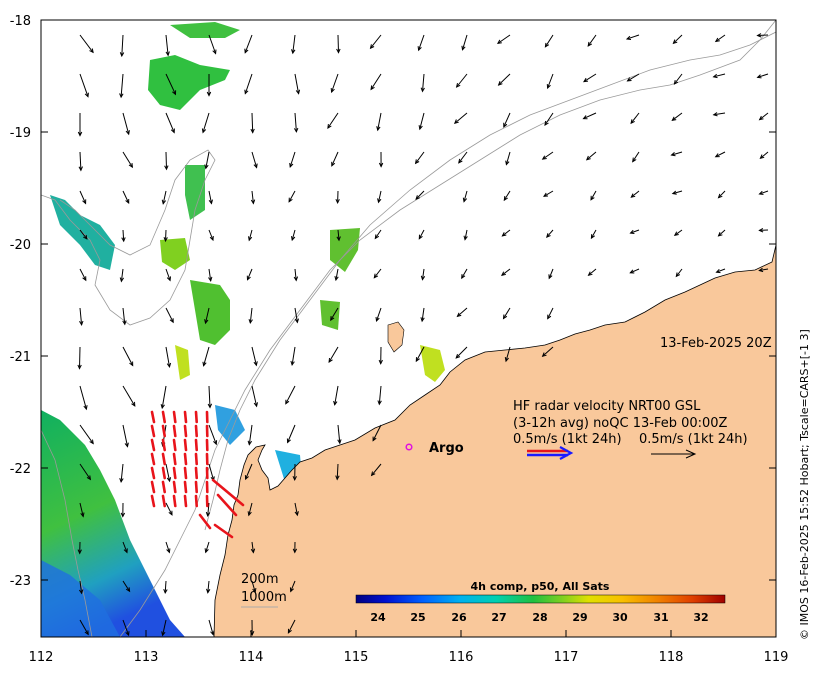  What do you see at coordinates (700, 617) in the screenshot?
I see `colorbar-tick: 32` at bounding box center [700, 617].